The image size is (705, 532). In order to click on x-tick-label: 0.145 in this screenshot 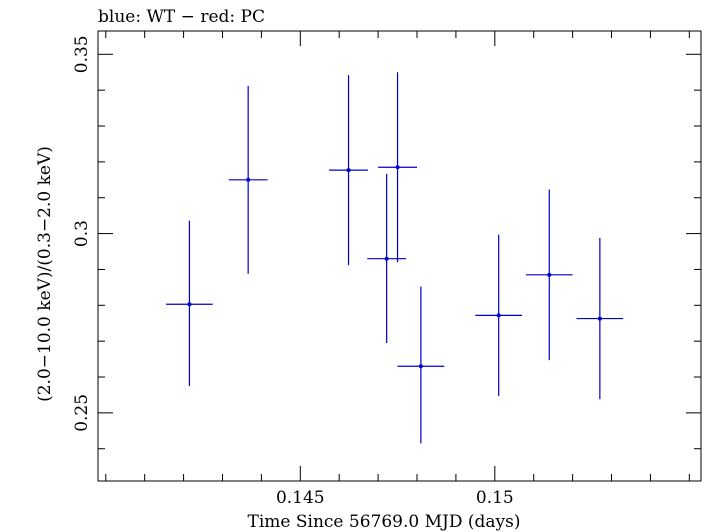, I will do `click(300, 498)`.